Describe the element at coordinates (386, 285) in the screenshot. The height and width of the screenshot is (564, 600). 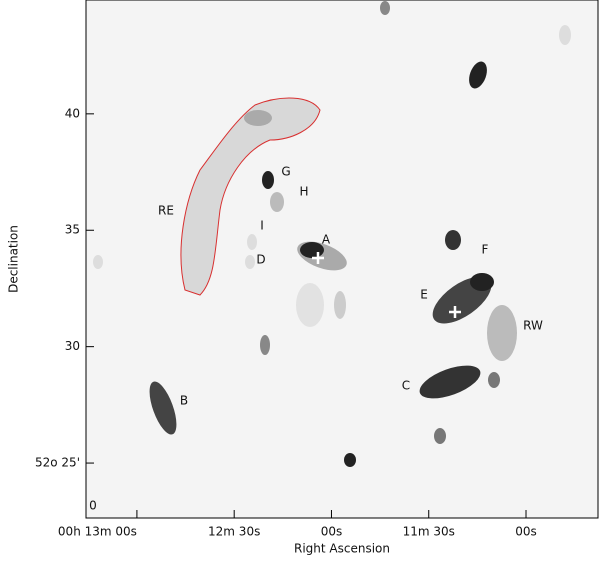
I see `source-cross` at that location.